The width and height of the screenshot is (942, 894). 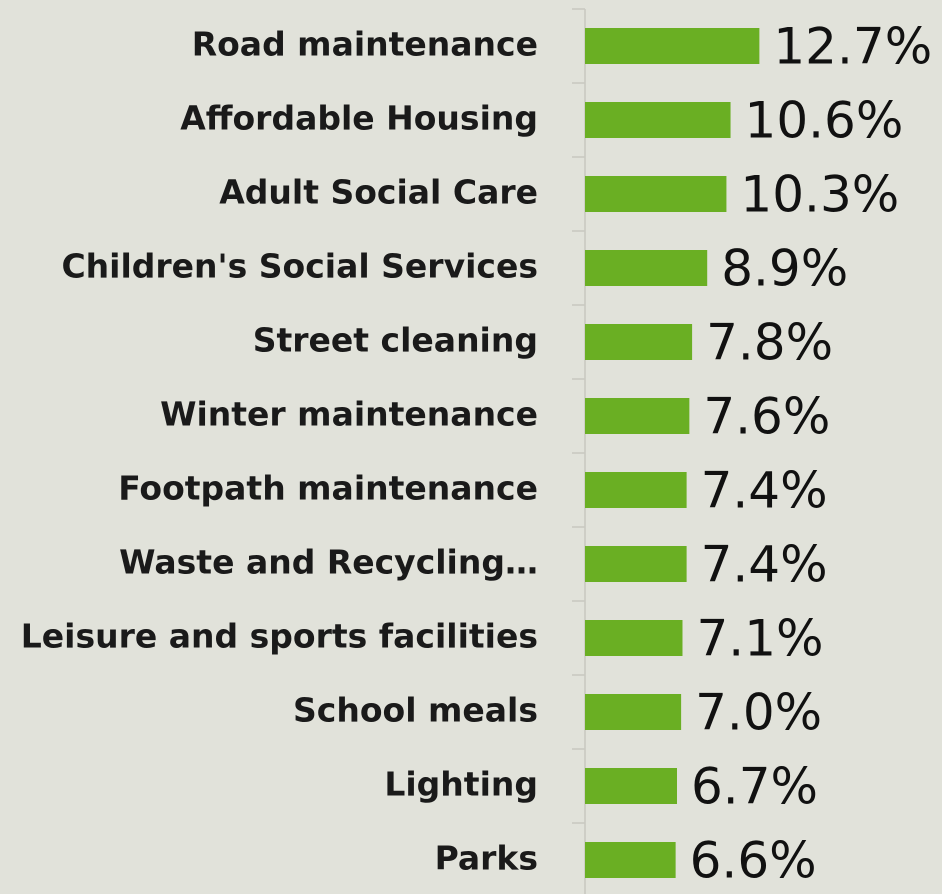 I want to click on value-label: 10.3%, so click(x=819, y=195).